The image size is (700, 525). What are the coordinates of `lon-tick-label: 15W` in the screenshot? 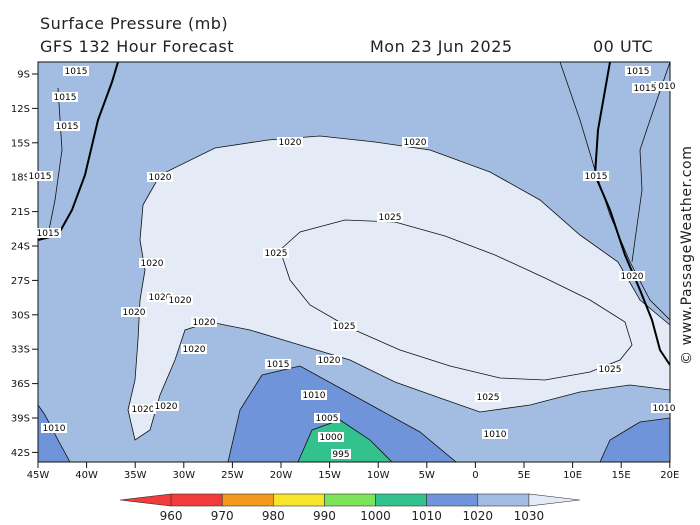 It's located at (329, 475).